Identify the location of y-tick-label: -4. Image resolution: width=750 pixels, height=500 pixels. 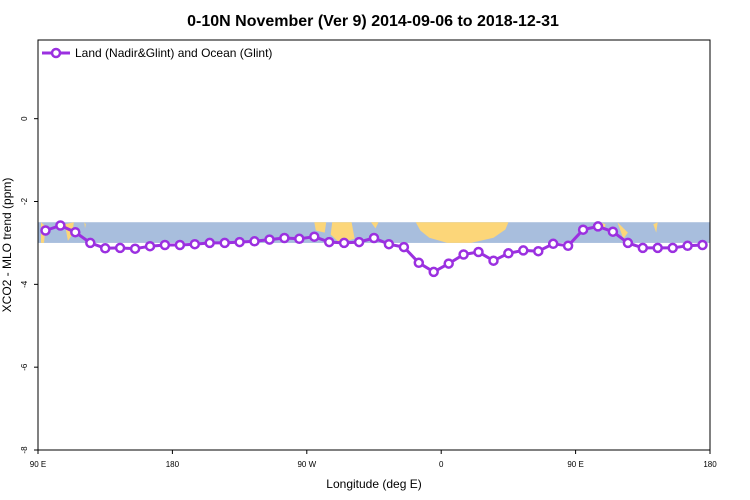
(24, 284).